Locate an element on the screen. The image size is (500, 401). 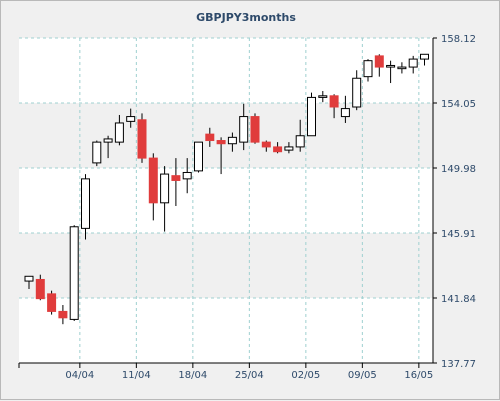
y-tick-label: 154.05 is located at coordinates (458, 104).